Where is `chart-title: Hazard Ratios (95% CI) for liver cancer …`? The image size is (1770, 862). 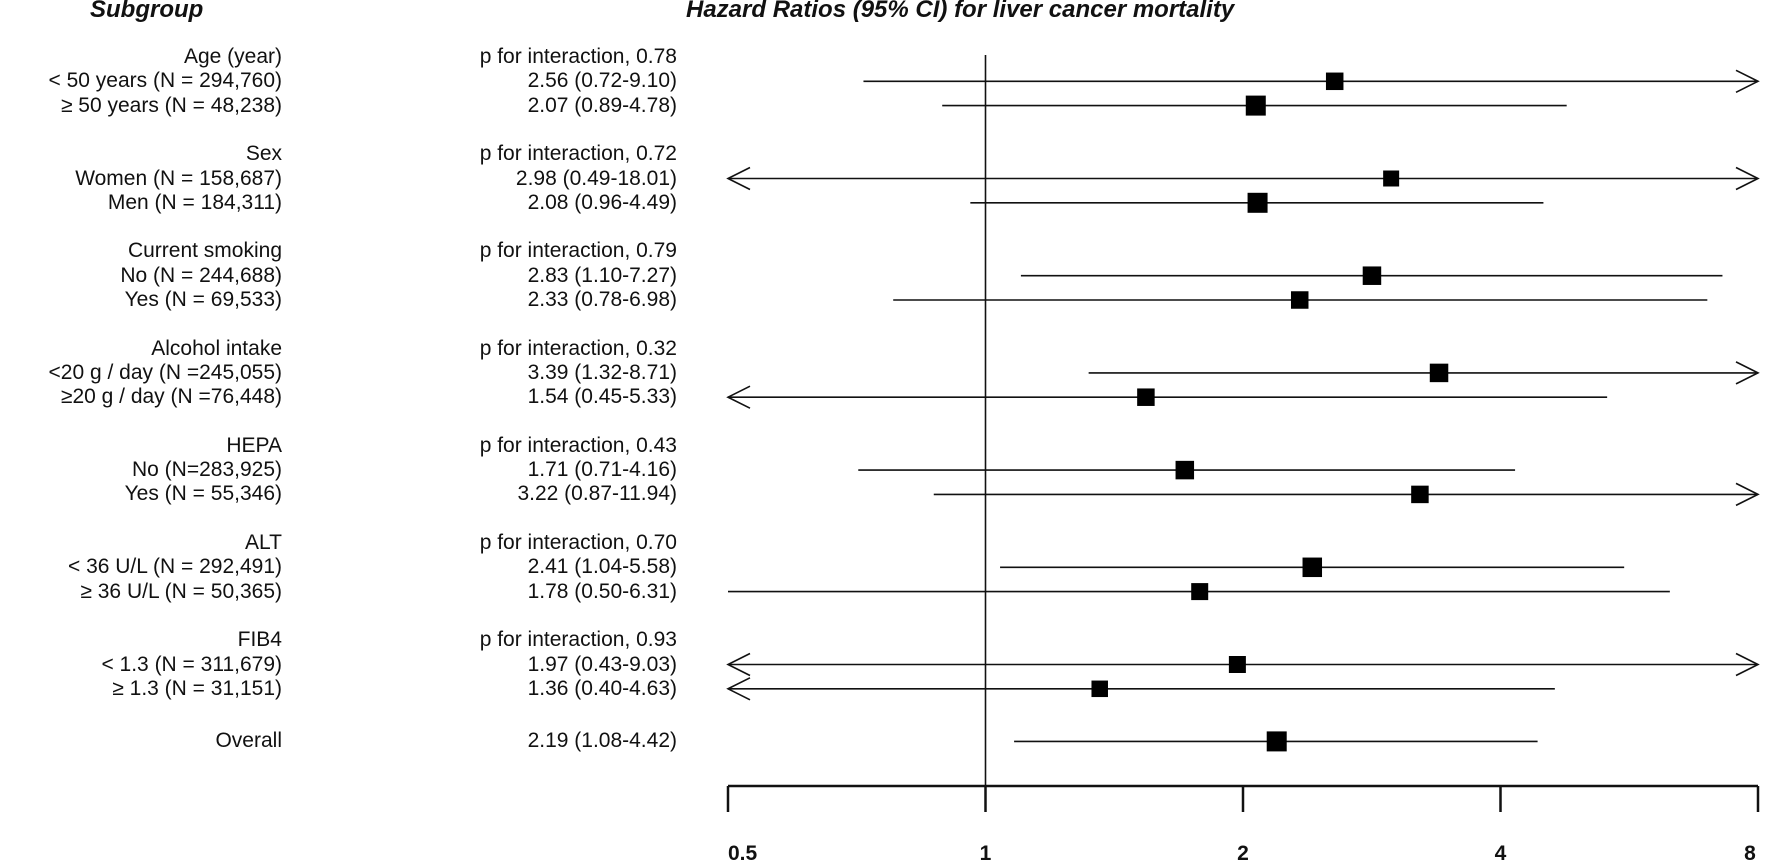
chart-title: Hazard Ratios (95% CI) for liver cancer … is located at coordinates (960, 11).